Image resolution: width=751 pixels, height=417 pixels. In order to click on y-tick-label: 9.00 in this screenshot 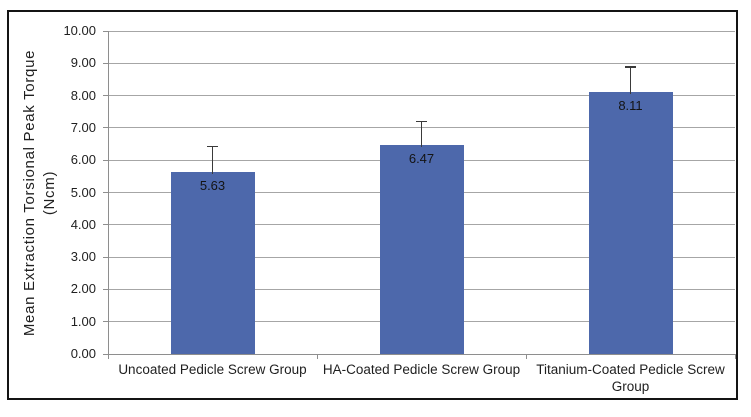, I will do `click(83, 63)`.